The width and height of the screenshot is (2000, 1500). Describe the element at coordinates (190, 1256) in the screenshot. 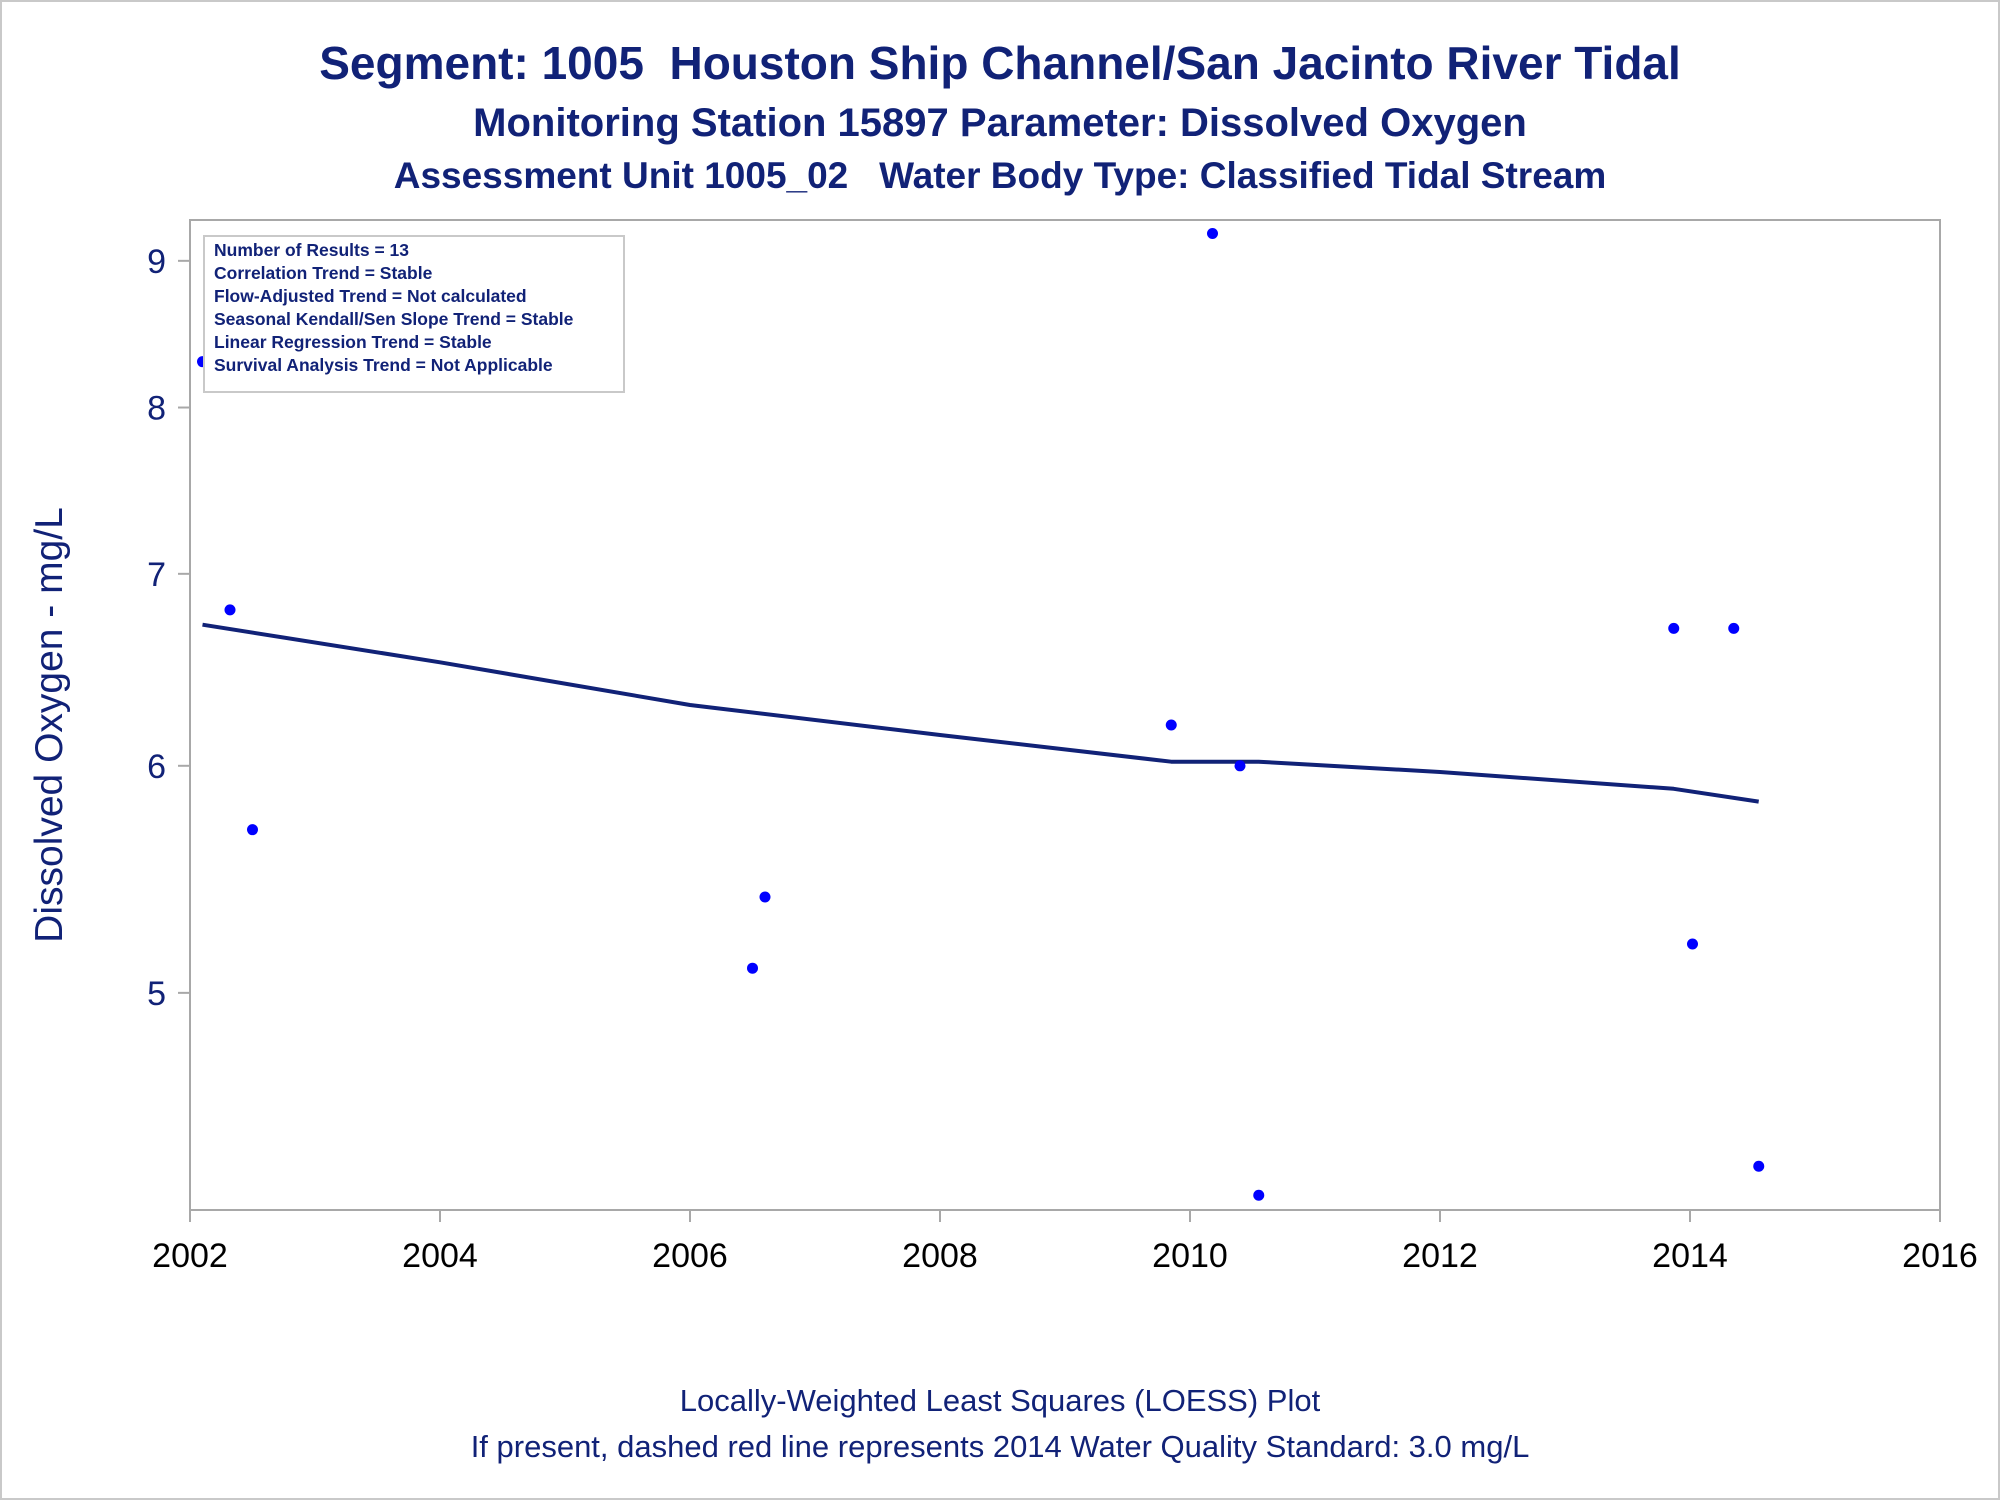

I see `x-tick-label: 2002` at that location.